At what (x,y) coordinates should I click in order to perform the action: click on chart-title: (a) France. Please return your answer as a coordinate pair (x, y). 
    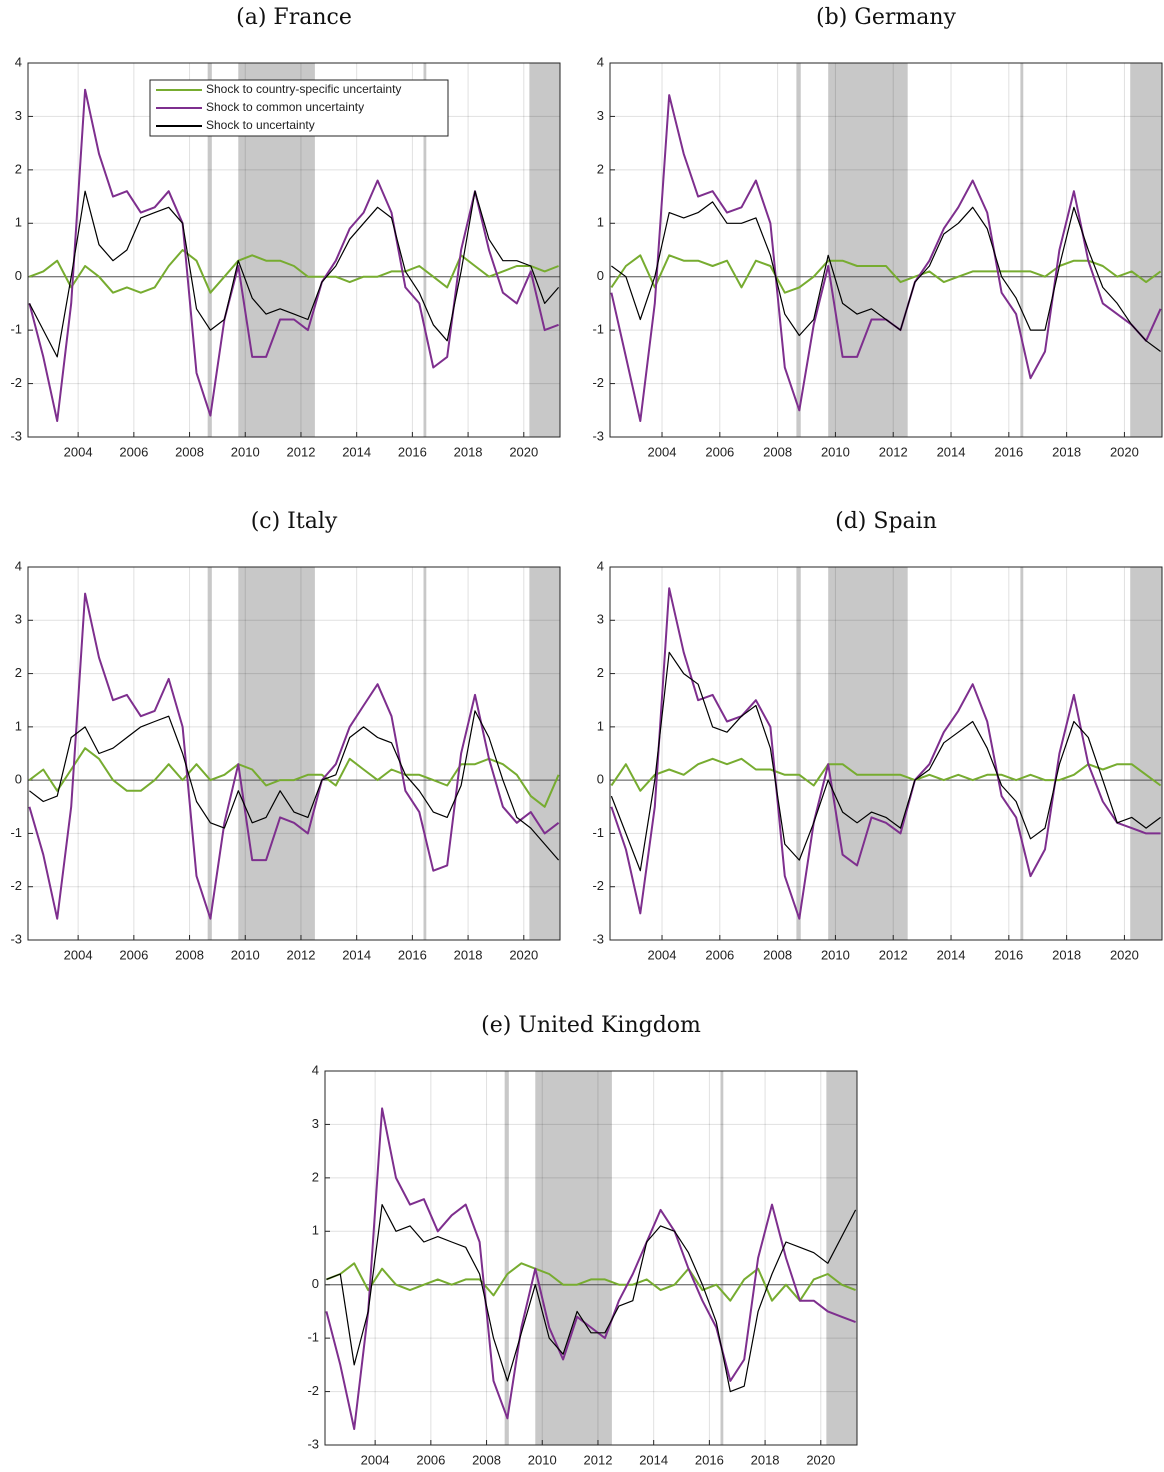
    Looking at the image, I should click on (294, 17).